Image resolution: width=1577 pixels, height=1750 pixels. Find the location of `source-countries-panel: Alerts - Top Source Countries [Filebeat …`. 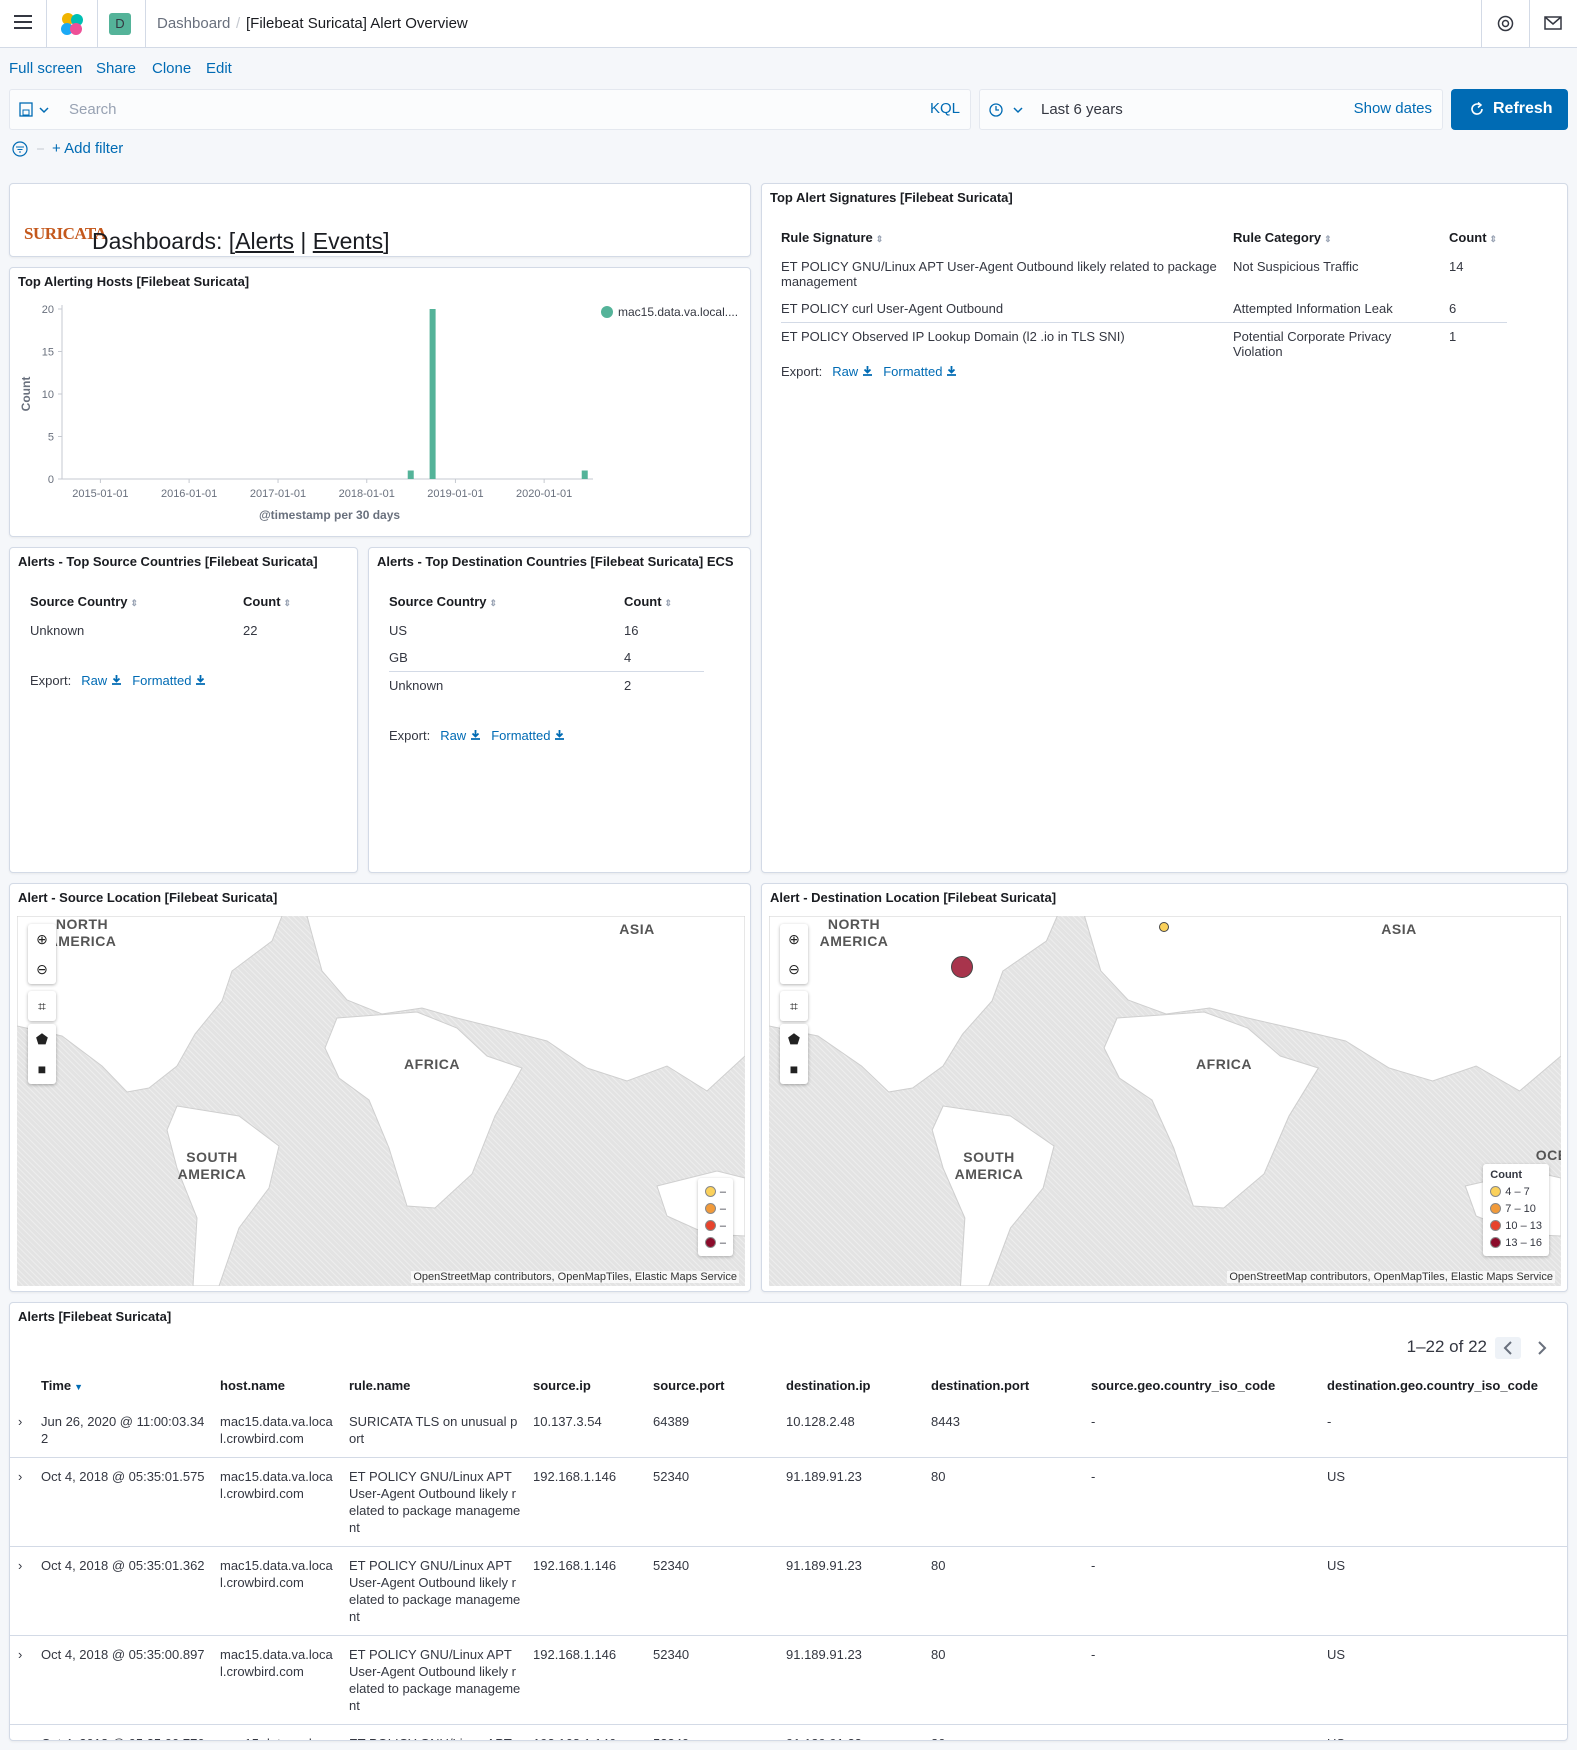

source-countries-panel: Alerts - Top Source Countries [Filebeat … is located at coordinates (183, 710).